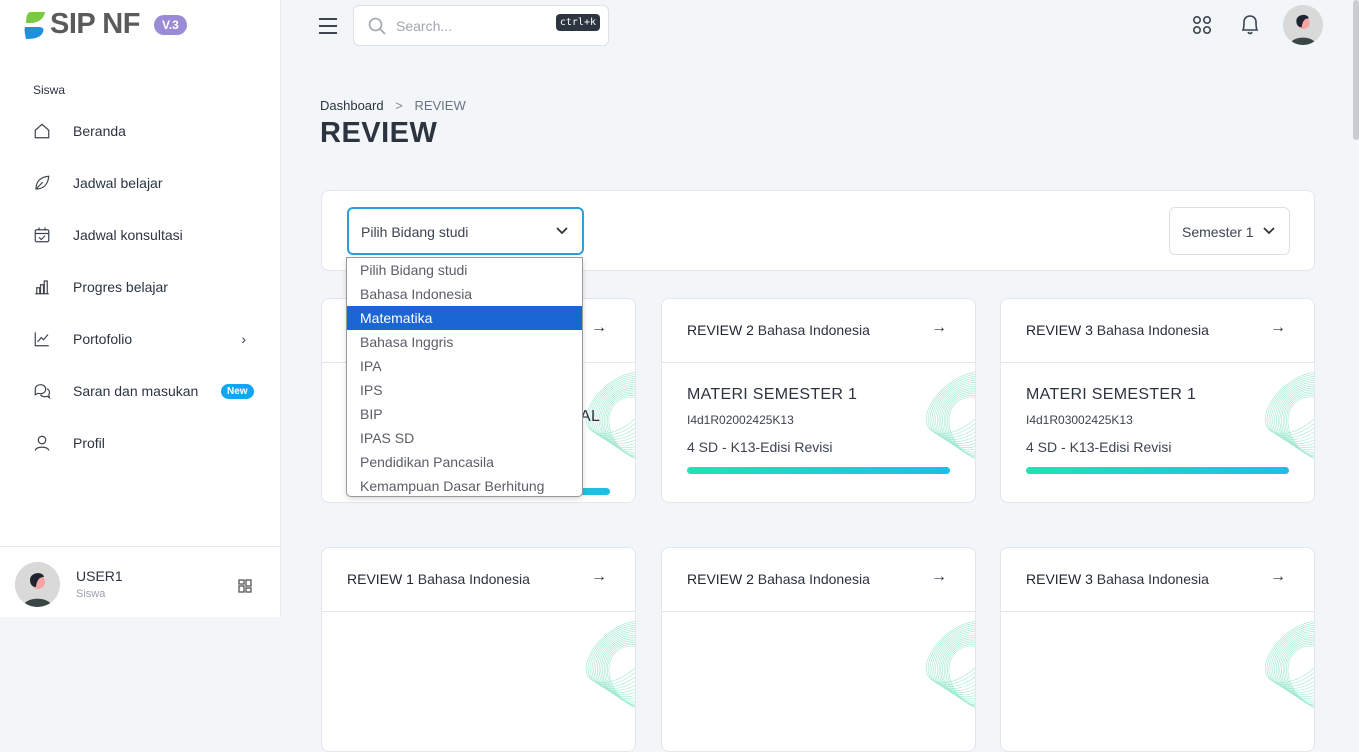  I want to click on card-header: REVIEW 3 Bahasa Indonesia →, so click(1157, 580).